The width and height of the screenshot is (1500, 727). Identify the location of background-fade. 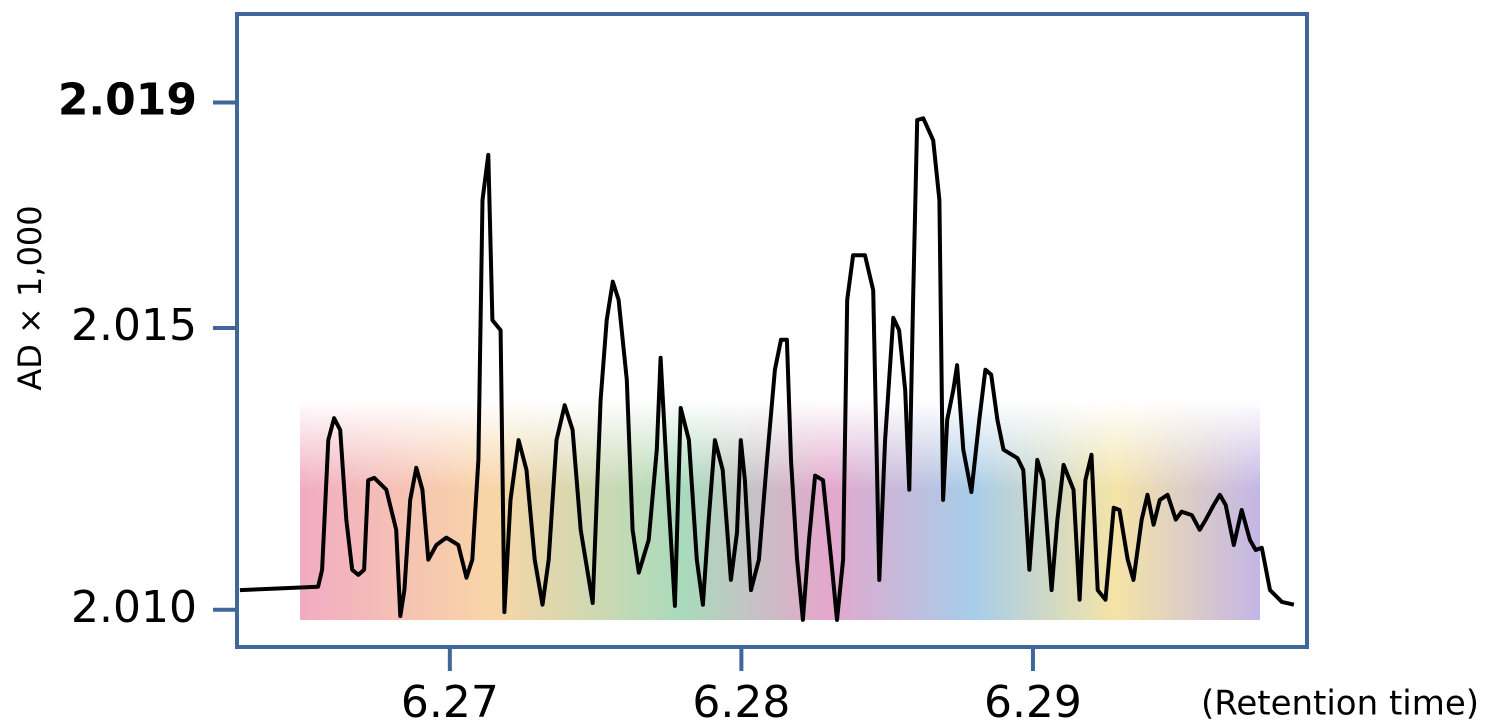
(780, 445).